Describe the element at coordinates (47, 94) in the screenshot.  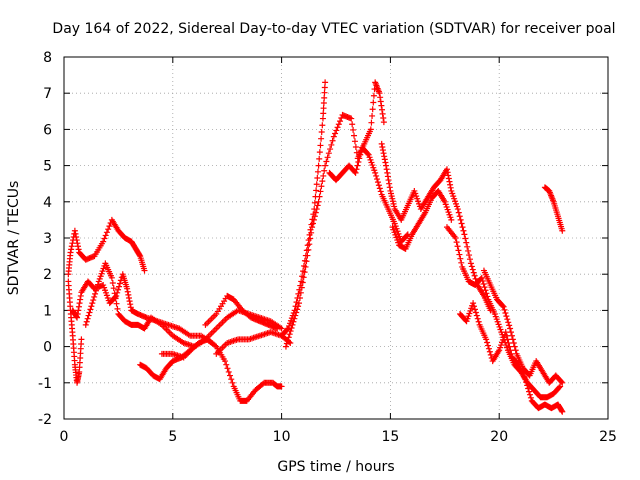
I see `y-tick-label: 7` at that location.